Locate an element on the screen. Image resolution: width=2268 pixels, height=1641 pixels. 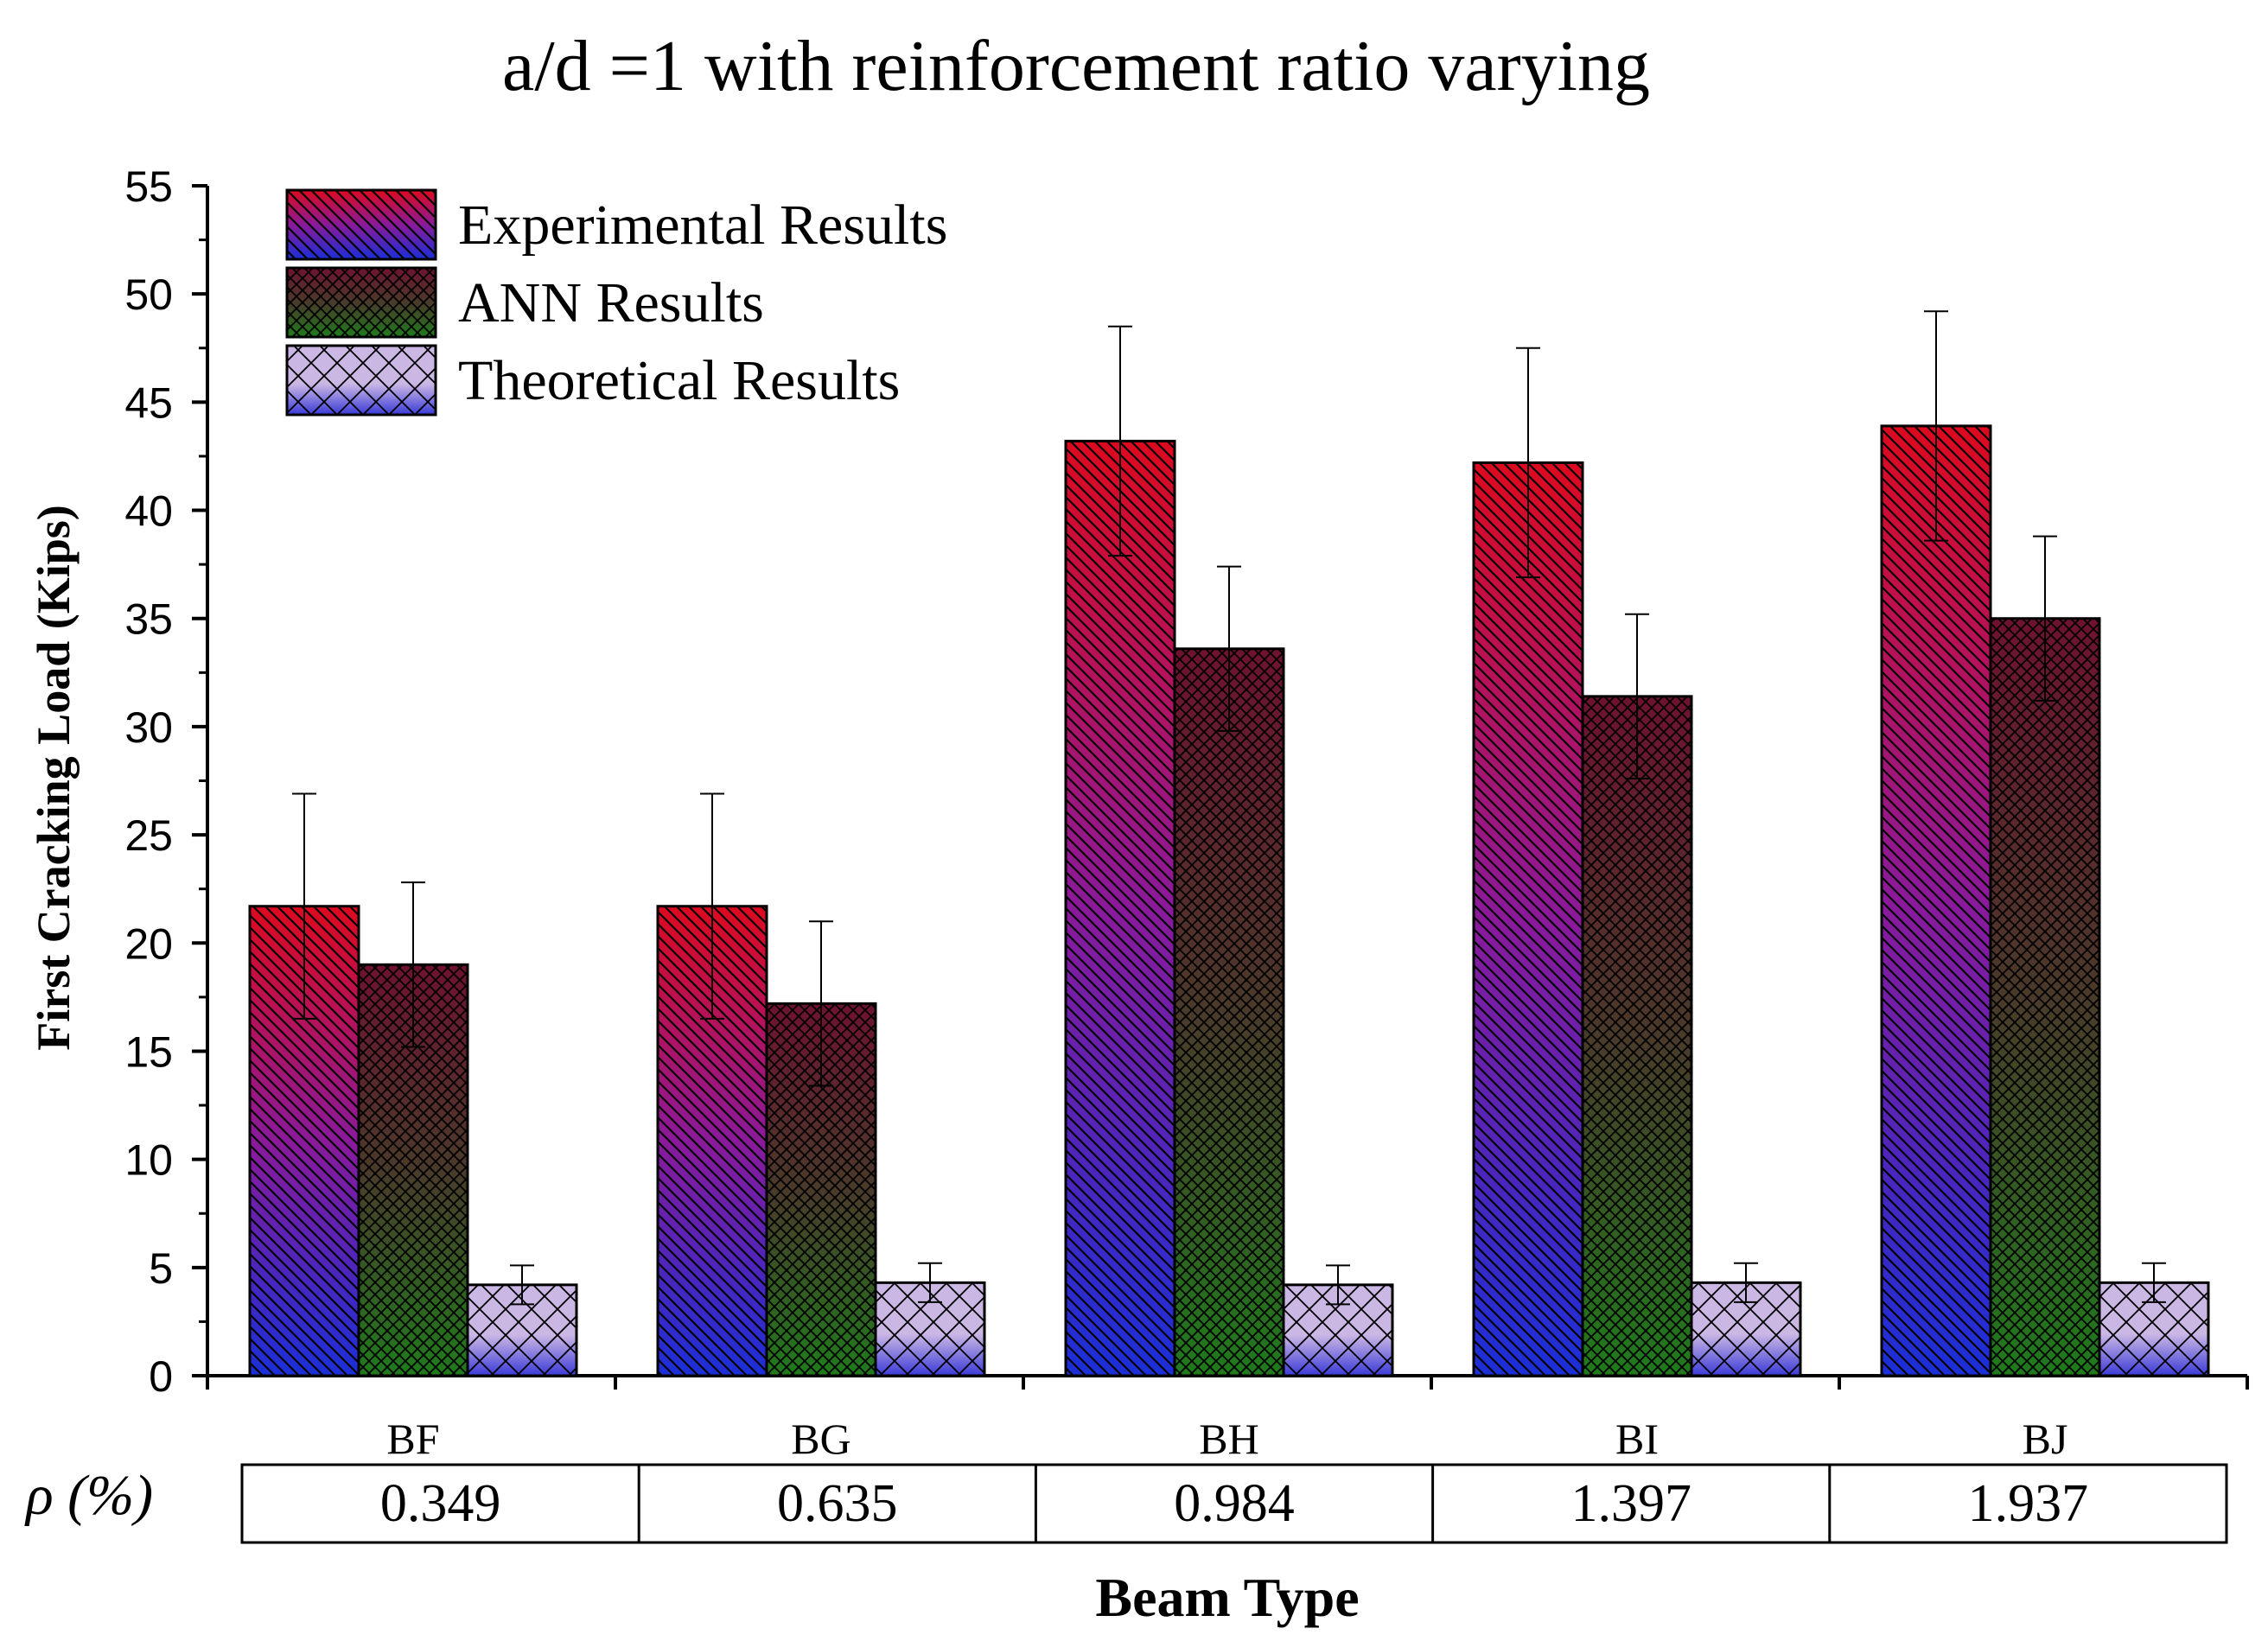
bar-hatch-ann-BJ is located at coordinates (2045, 997).